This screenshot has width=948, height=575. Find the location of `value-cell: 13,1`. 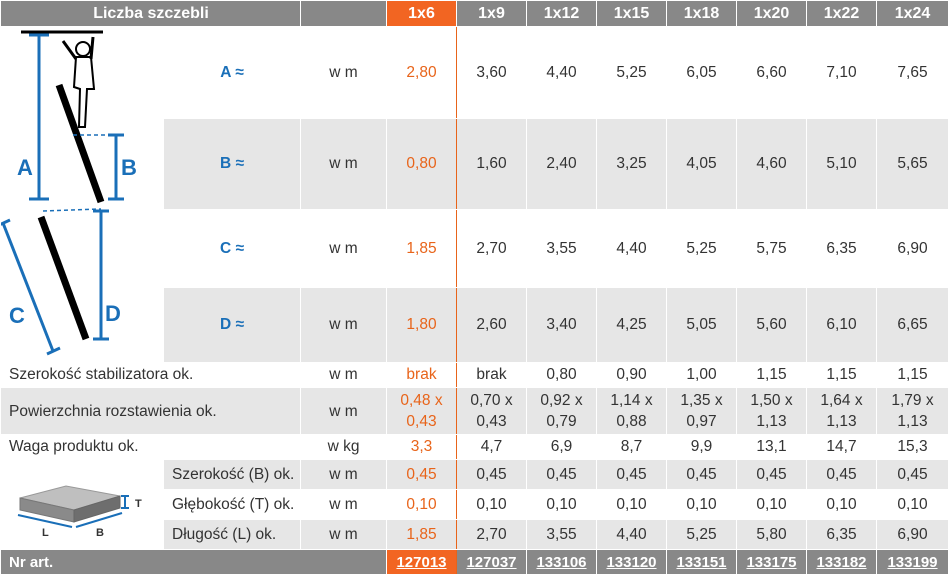

value-cell: 13,1 is located at coordinates (772, 447).